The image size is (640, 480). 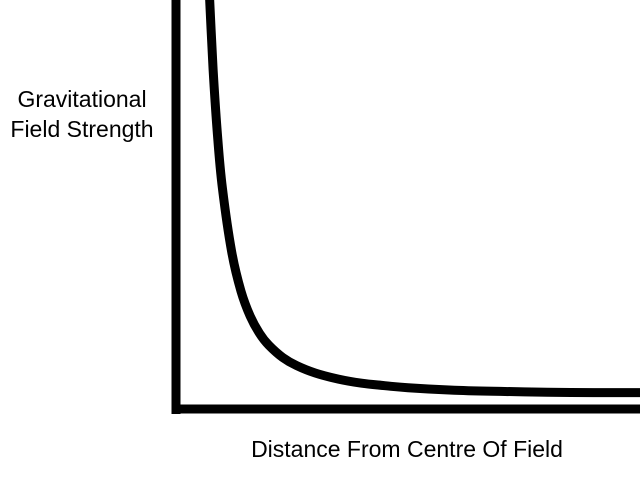 I want to click on y-axis-label-line-2: Field Strength, so click(x=81, y=129).